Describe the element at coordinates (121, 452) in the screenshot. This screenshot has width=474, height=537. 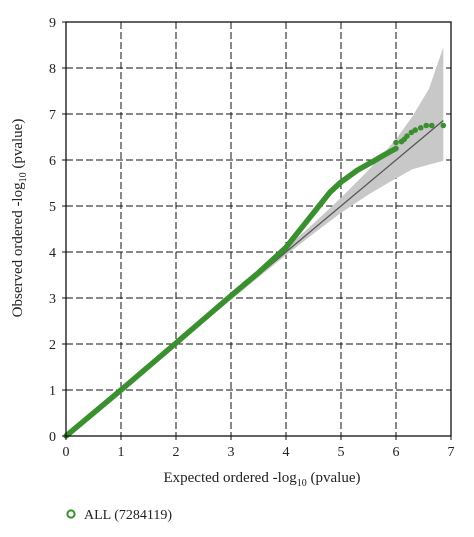
I see `x-tick-label-1: 1` at that location.